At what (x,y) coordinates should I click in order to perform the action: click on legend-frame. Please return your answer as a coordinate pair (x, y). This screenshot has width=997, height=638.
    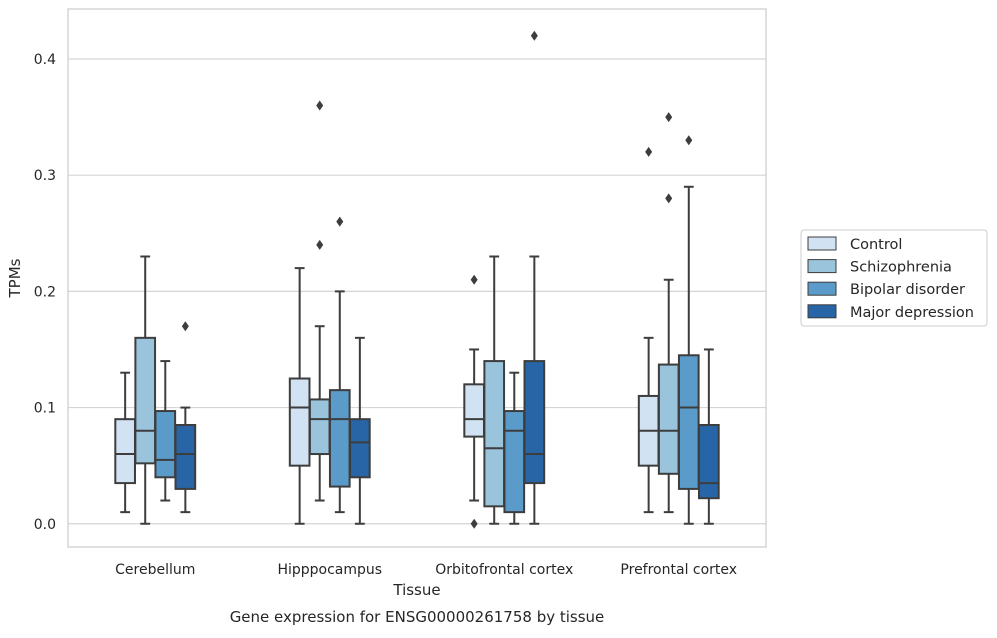
    Looking at the image, I should click on (894, 278).